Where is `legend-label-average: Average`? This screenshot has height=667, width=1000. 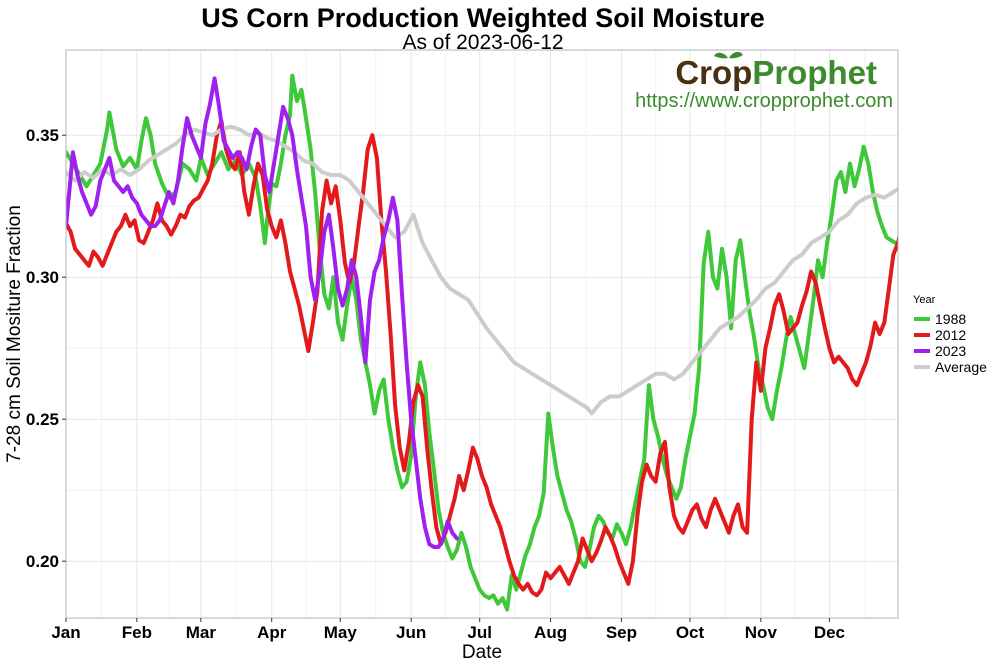
legend-label-average: Average is located at coordinates (961, 367).